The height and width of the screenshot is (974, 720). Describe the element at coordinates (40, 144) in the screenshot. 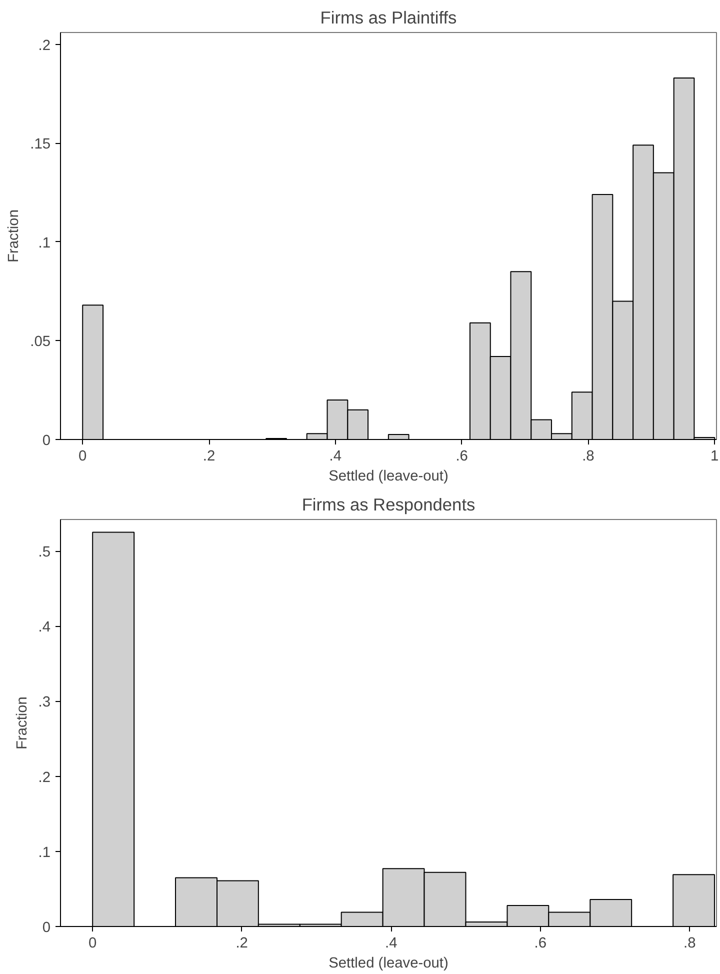

I see `y-tick-label: .15` at that location.